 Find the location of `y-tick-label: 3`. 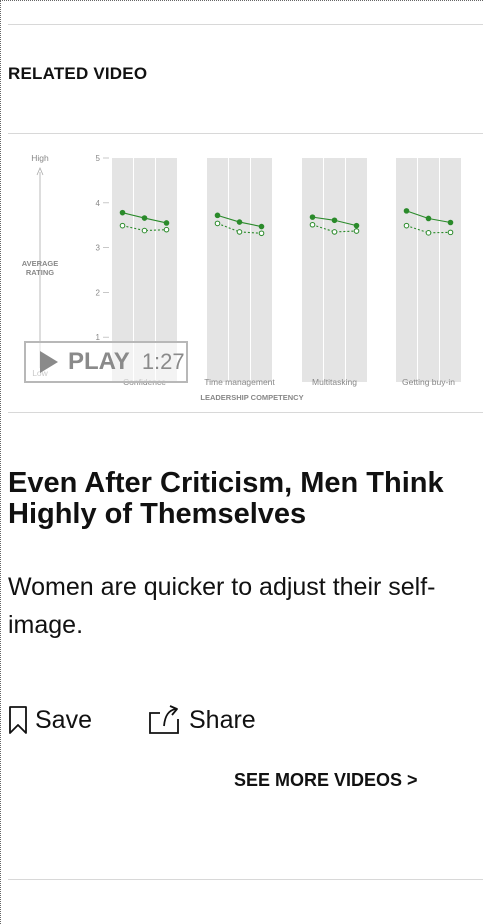

y-tick-label: 3 is located at coordinates (98, 248).